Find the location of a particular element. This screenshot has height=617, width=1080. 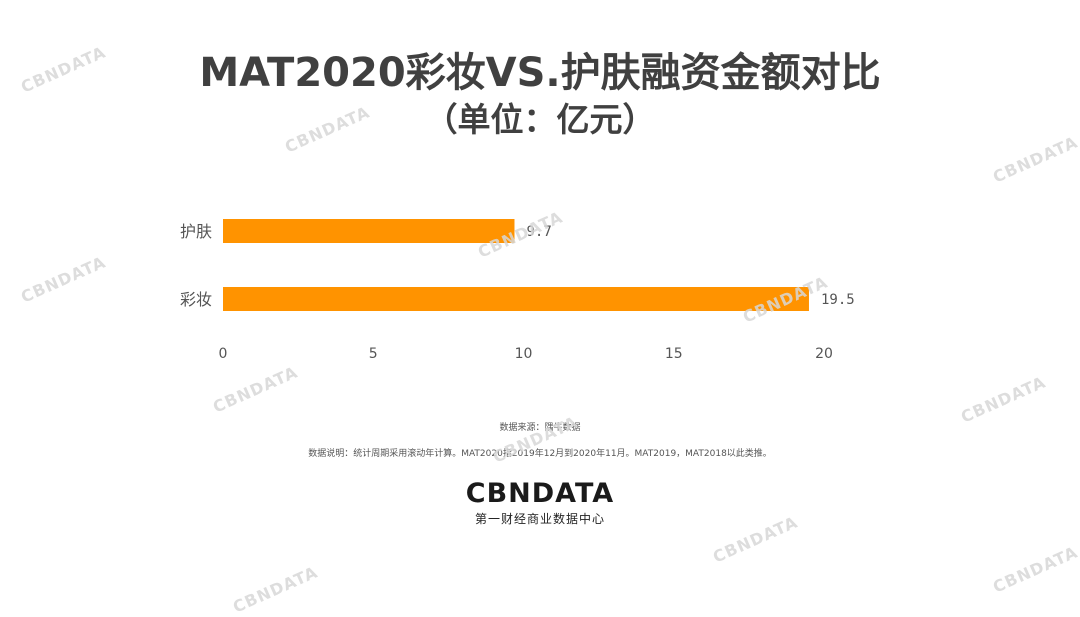

data-source-note: 数据来源：隅牛数据 is located at coordinates (540, 428).